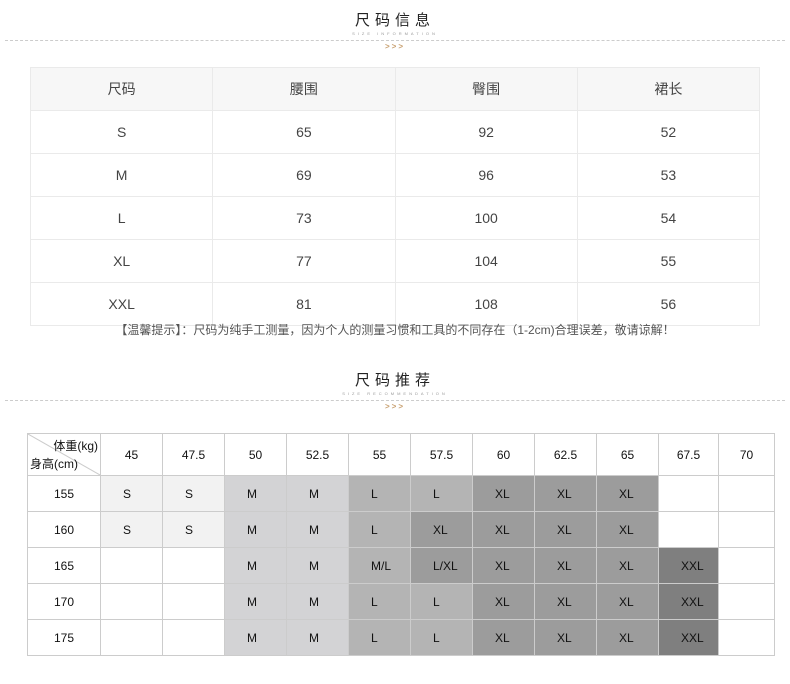  I want to click on table-cell: 52, so click(668, 132).